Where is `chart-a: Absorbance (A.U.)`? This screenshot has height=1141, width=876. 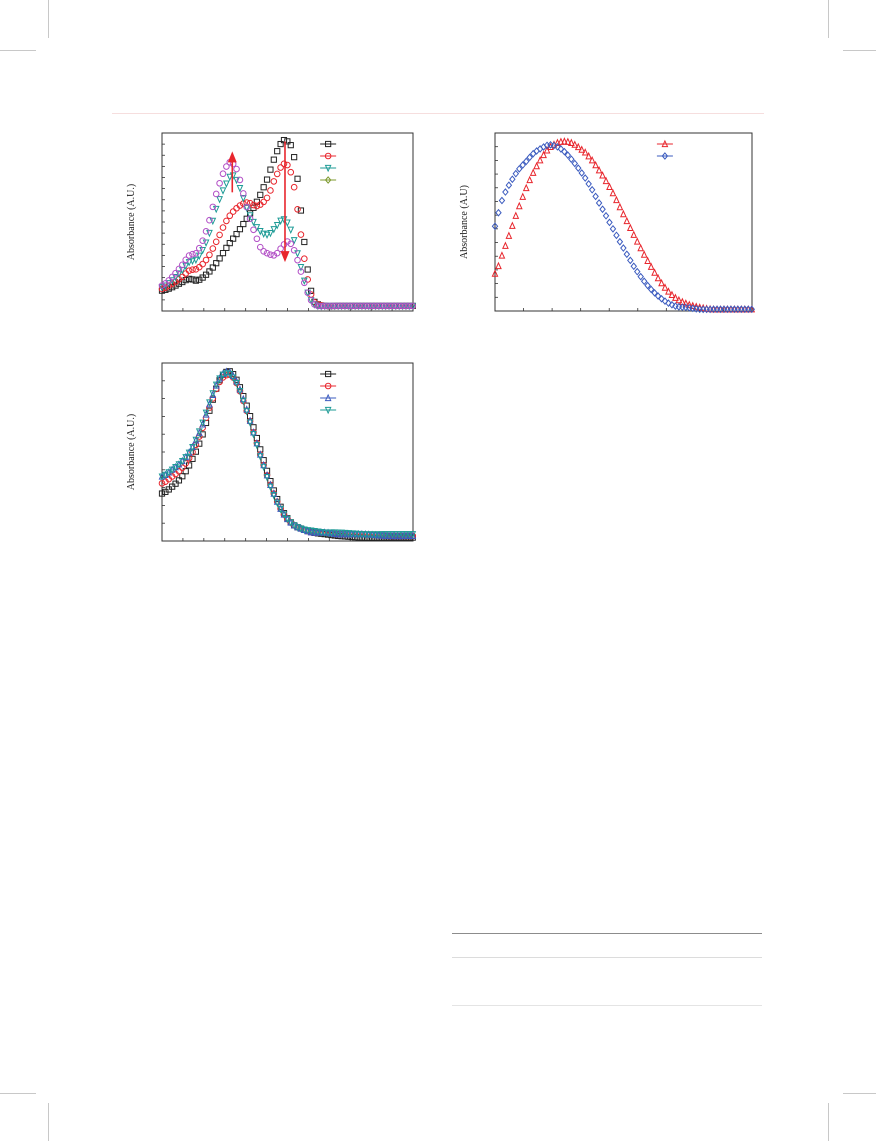
chart-a: Absorbance (A.U.) is located at coordinates (271, 222).